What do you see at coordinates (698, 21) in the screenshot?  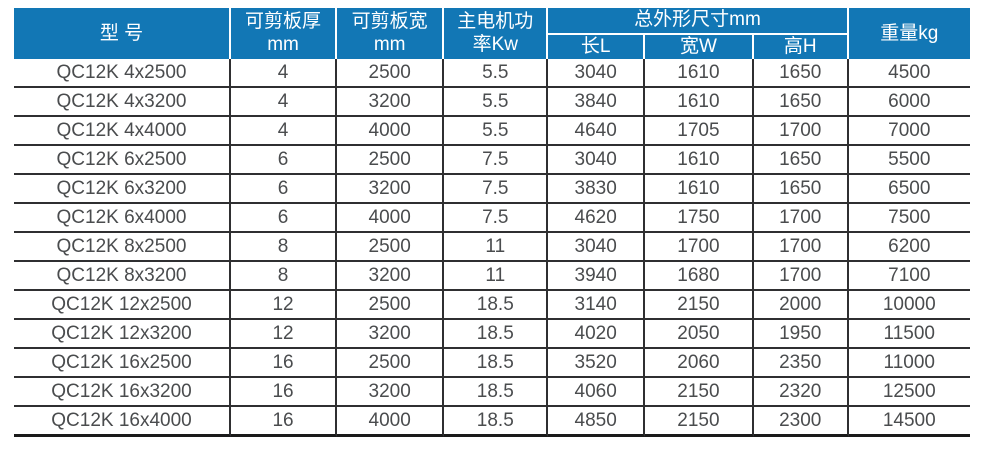 I see `col-header-overall-dimensions: 总外形尺寸mm` at bounding box center [698, 21].